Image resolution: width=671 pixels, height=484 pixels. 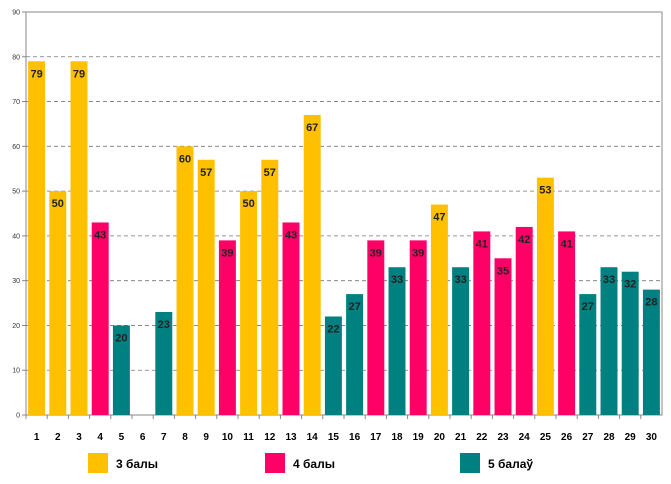 I want to click on x-tick-label-25: 25, so click(x=546, y=437).